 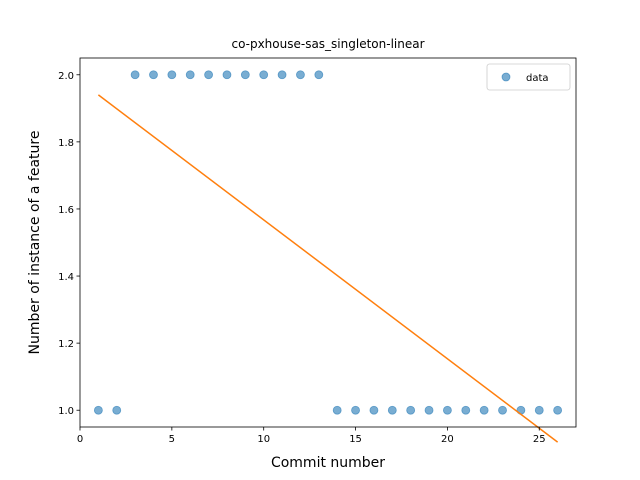 What do you see at coordinates (66, 344) in the screenshot?
I see `y-tick-label: 1.2` at bounding box center [66, 344].